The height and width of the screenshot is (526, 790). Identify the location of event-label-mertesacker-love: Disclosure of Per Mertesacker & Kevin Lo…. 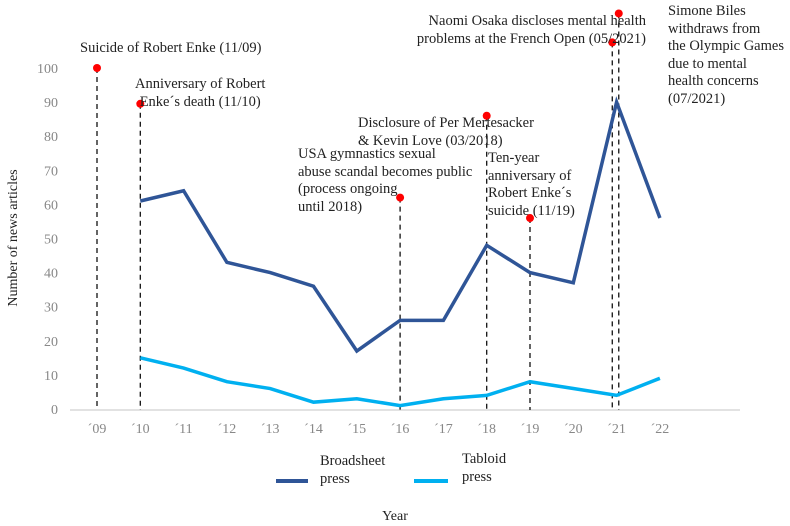
(446, 132).